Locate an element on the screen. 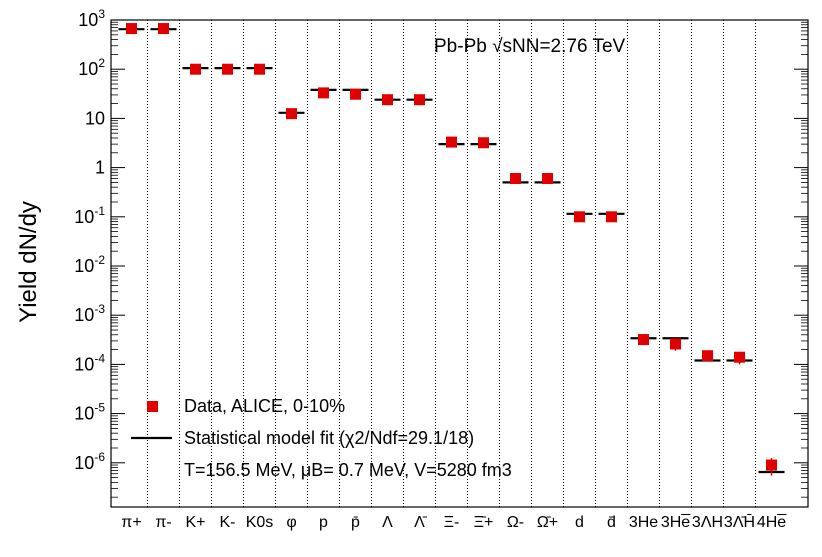 The height and width of the screenshot is (557, 822). legend-params-label: T=156.5 MeV, μB= 0.7 MeV, V=5280 fm3 is located at coordinates (348, 470).